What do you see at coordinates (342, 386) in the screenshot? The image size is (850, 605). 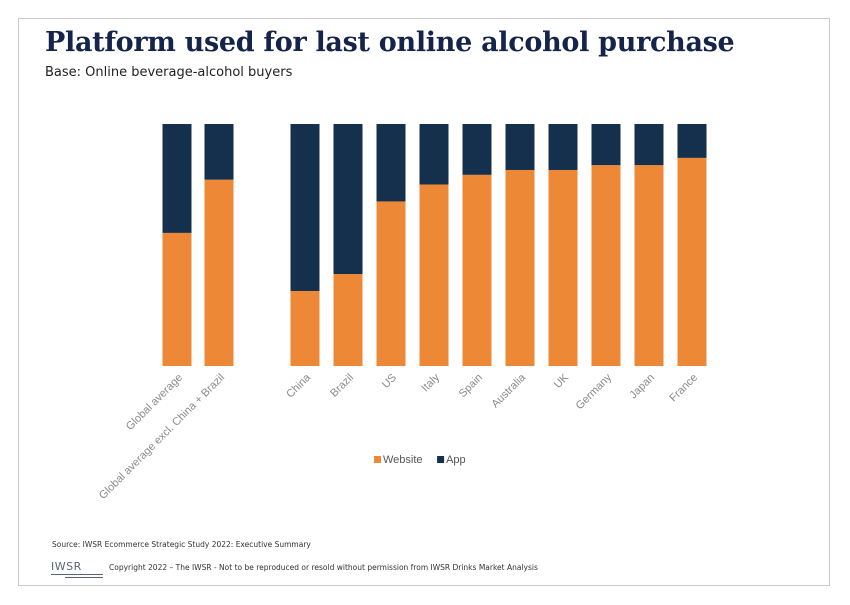 I see `x-tick-label: Brazil` at bounding box center [342, 386].